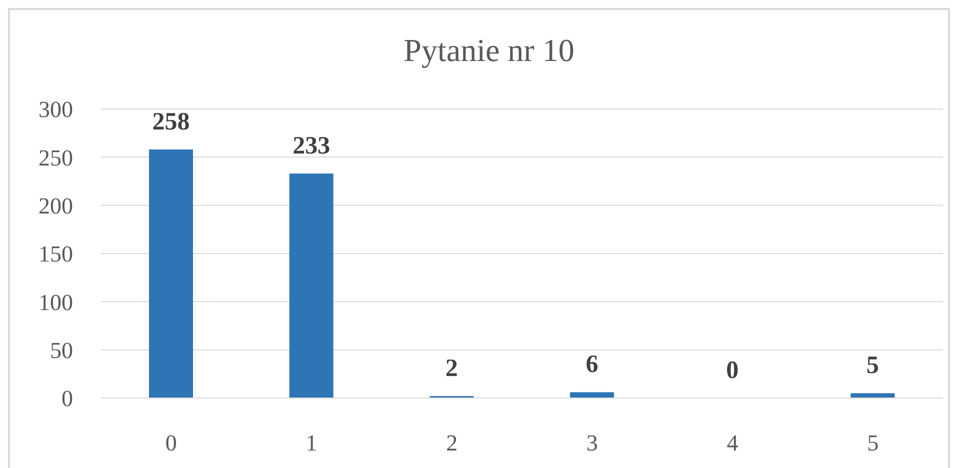  Describe the element at coordinates (55, 254) in the screenshot. I see `y-tick-label: 150` at that location.